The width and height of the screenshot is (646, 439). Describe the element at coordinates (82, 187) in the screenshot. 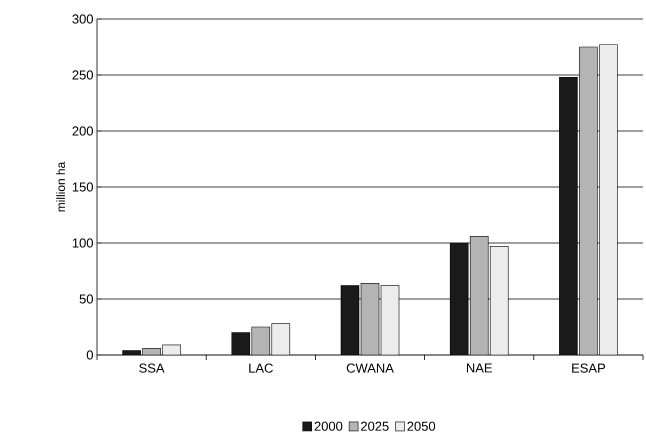

I see `y-tick-label: 150` at that location.